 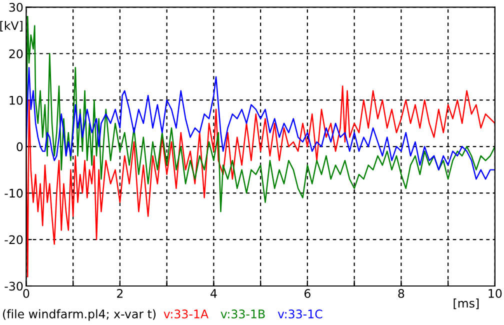 I want to click on y-tick-label: -10, so click(x=13, y=193).